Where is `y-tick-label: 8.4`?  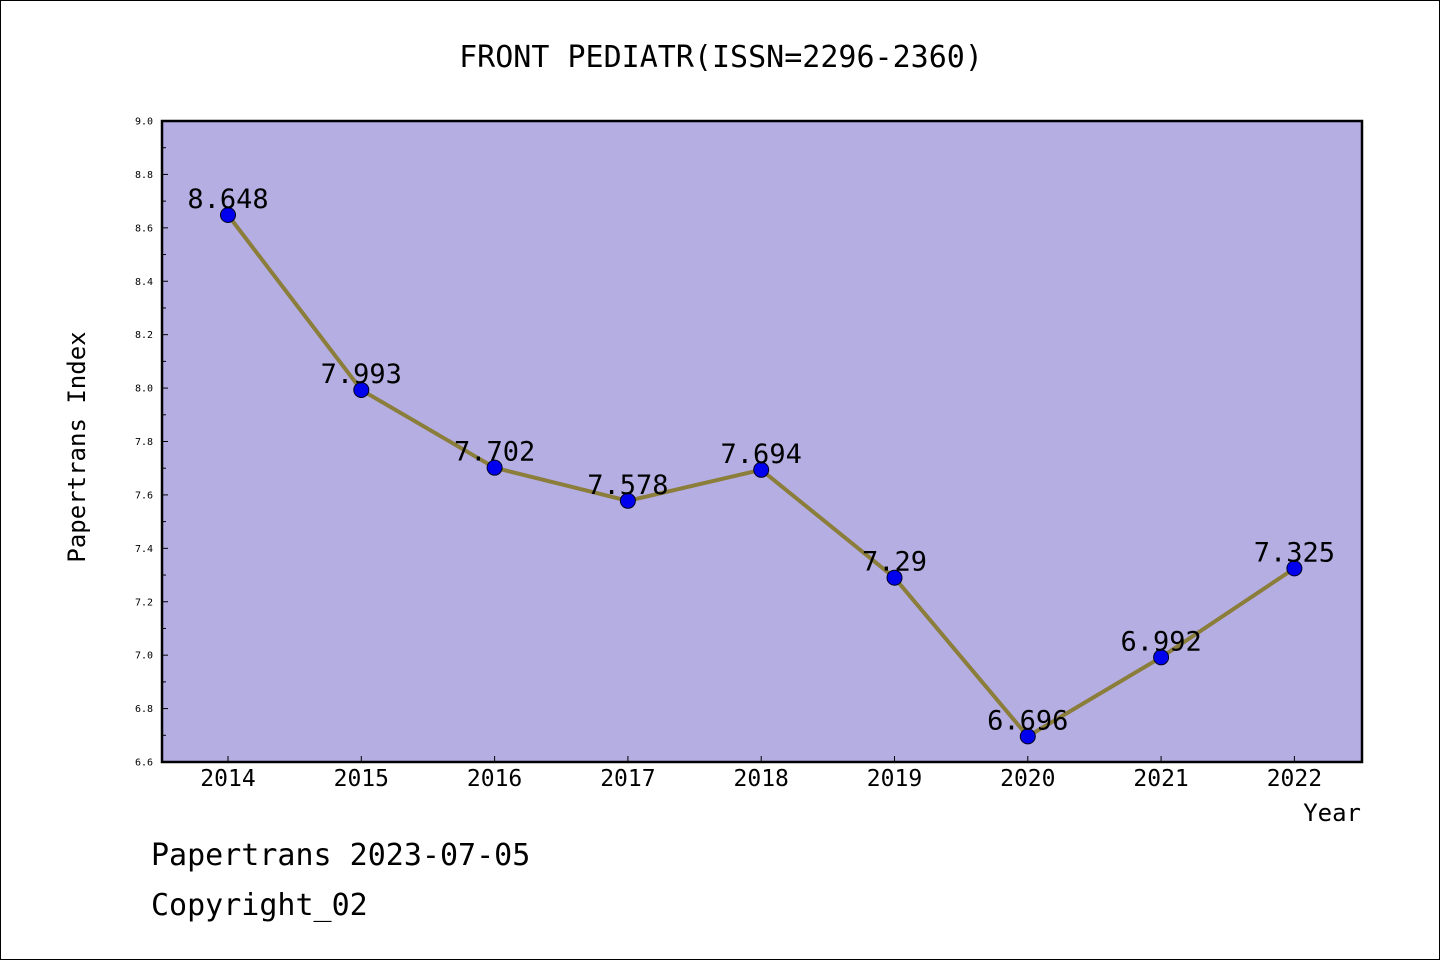 y-tick-label: 8.4 is located at coordinates (144, 282).